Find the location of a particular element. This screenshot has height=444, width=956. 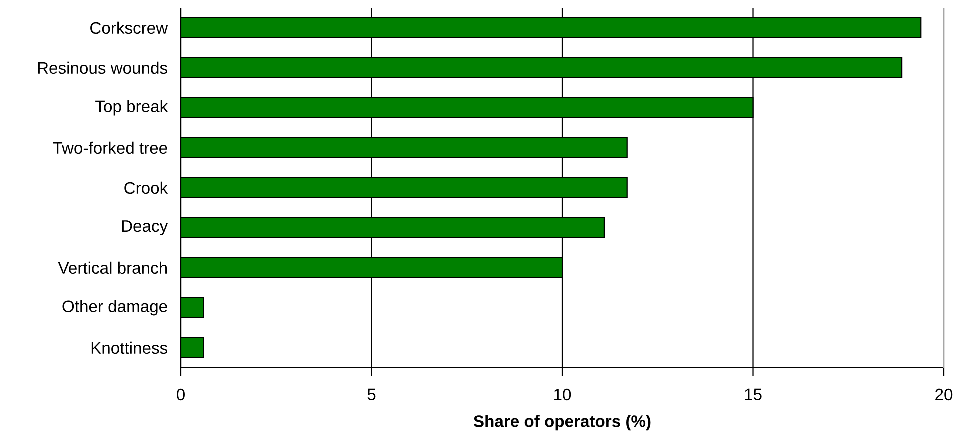

x-tick-label: 5 is located at coordinates (372, 394).